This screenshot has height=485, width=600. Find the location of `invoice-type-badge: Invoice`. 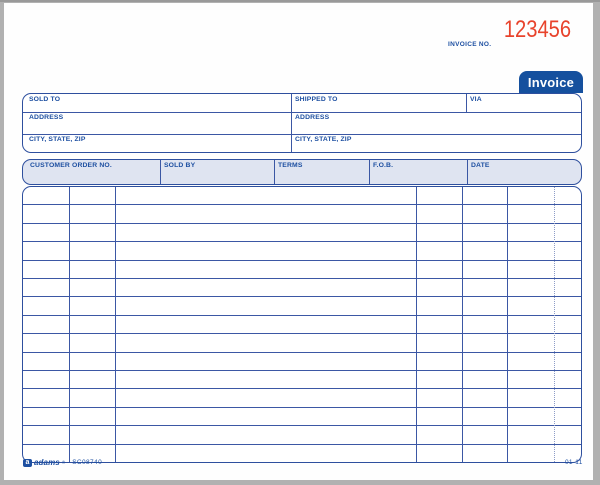

invoice-type-badge: Invoice is located at coordinates (551, 82).